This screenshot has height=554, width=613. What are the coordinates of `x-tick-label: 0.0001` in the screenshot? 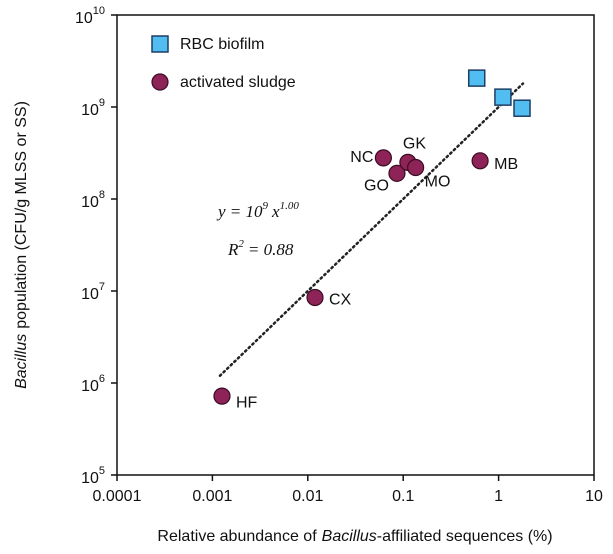 It's located at (117, 496).